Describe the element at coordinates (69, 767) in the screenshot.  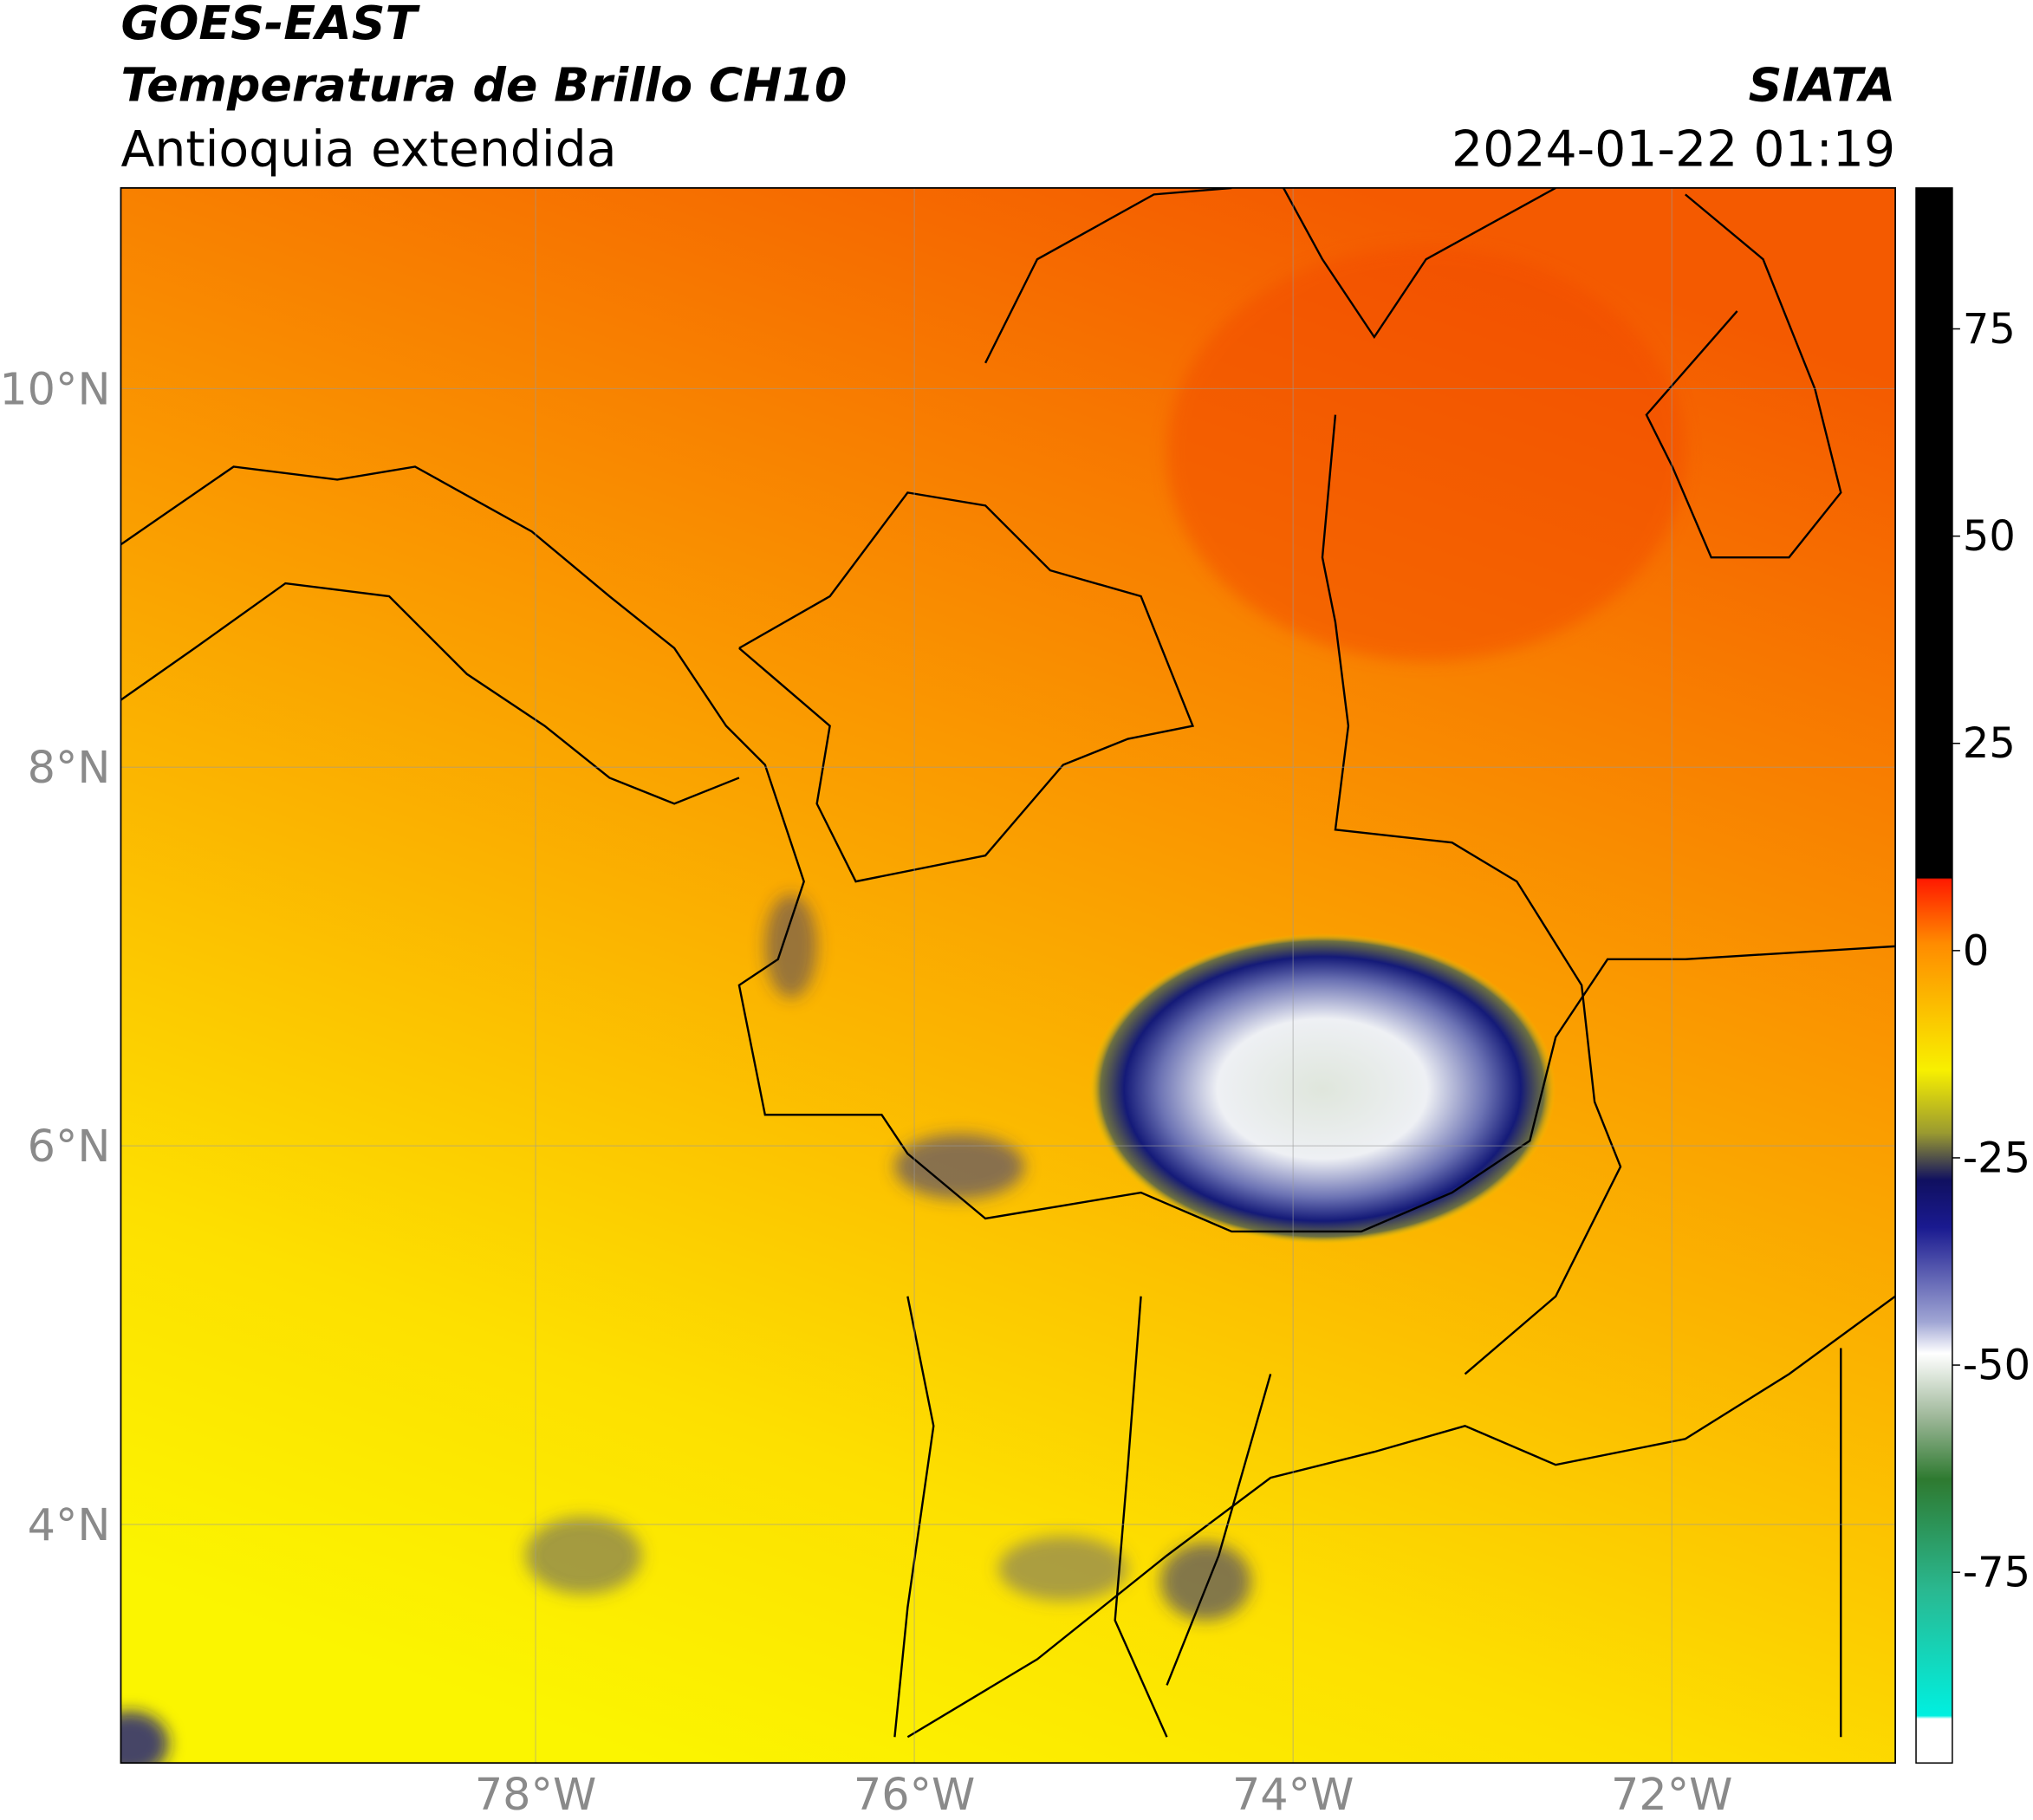
I see `y-tick-label: 8°N` at that location.